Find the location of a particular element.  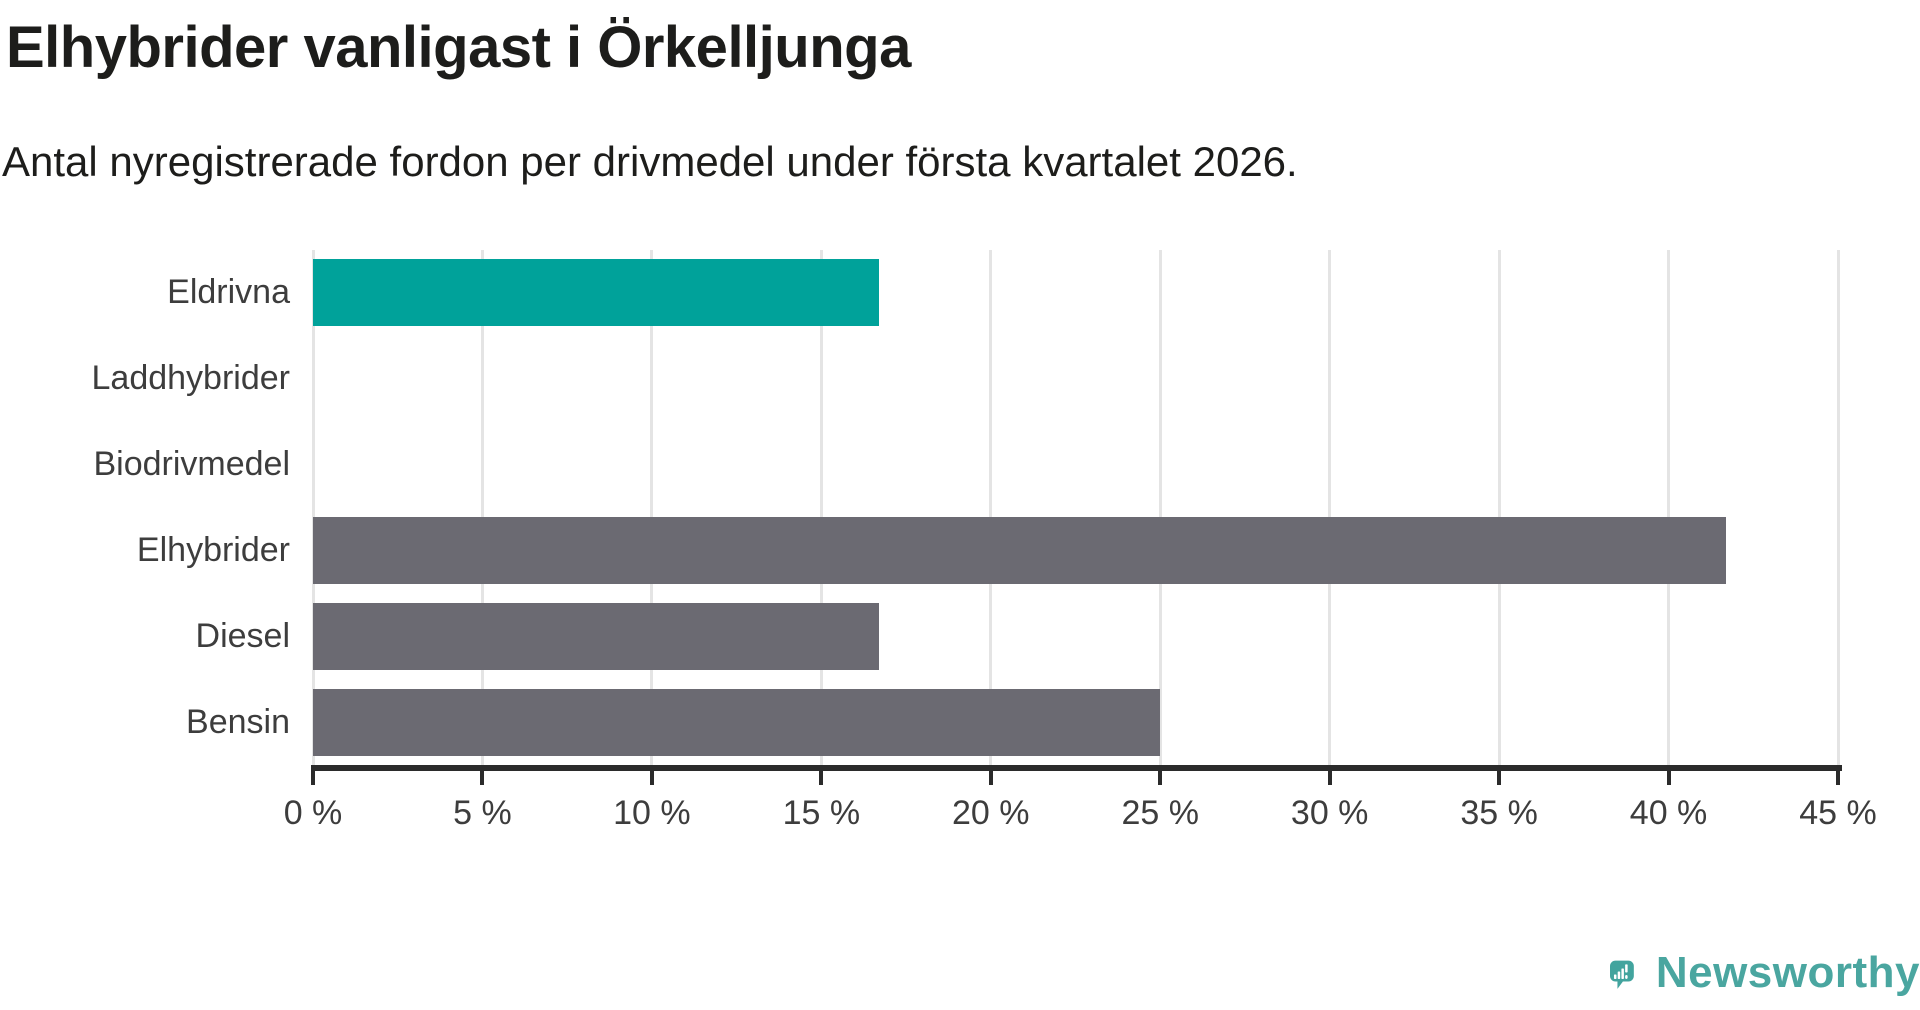

x-tick-label: 25 % is located at coordinates (1160, 813).